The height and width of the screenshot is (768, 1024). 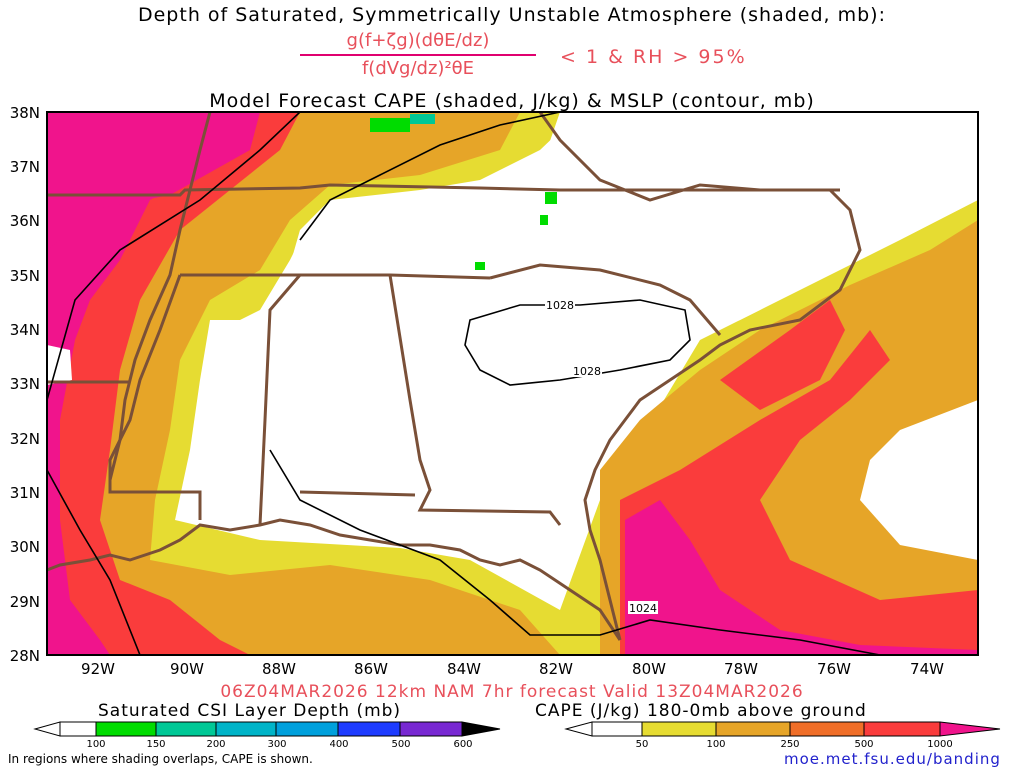 What do you see at coordinates (155, 744) in the screenshot?
I see `csi-tick: 150` at bounding box center [155, 744].